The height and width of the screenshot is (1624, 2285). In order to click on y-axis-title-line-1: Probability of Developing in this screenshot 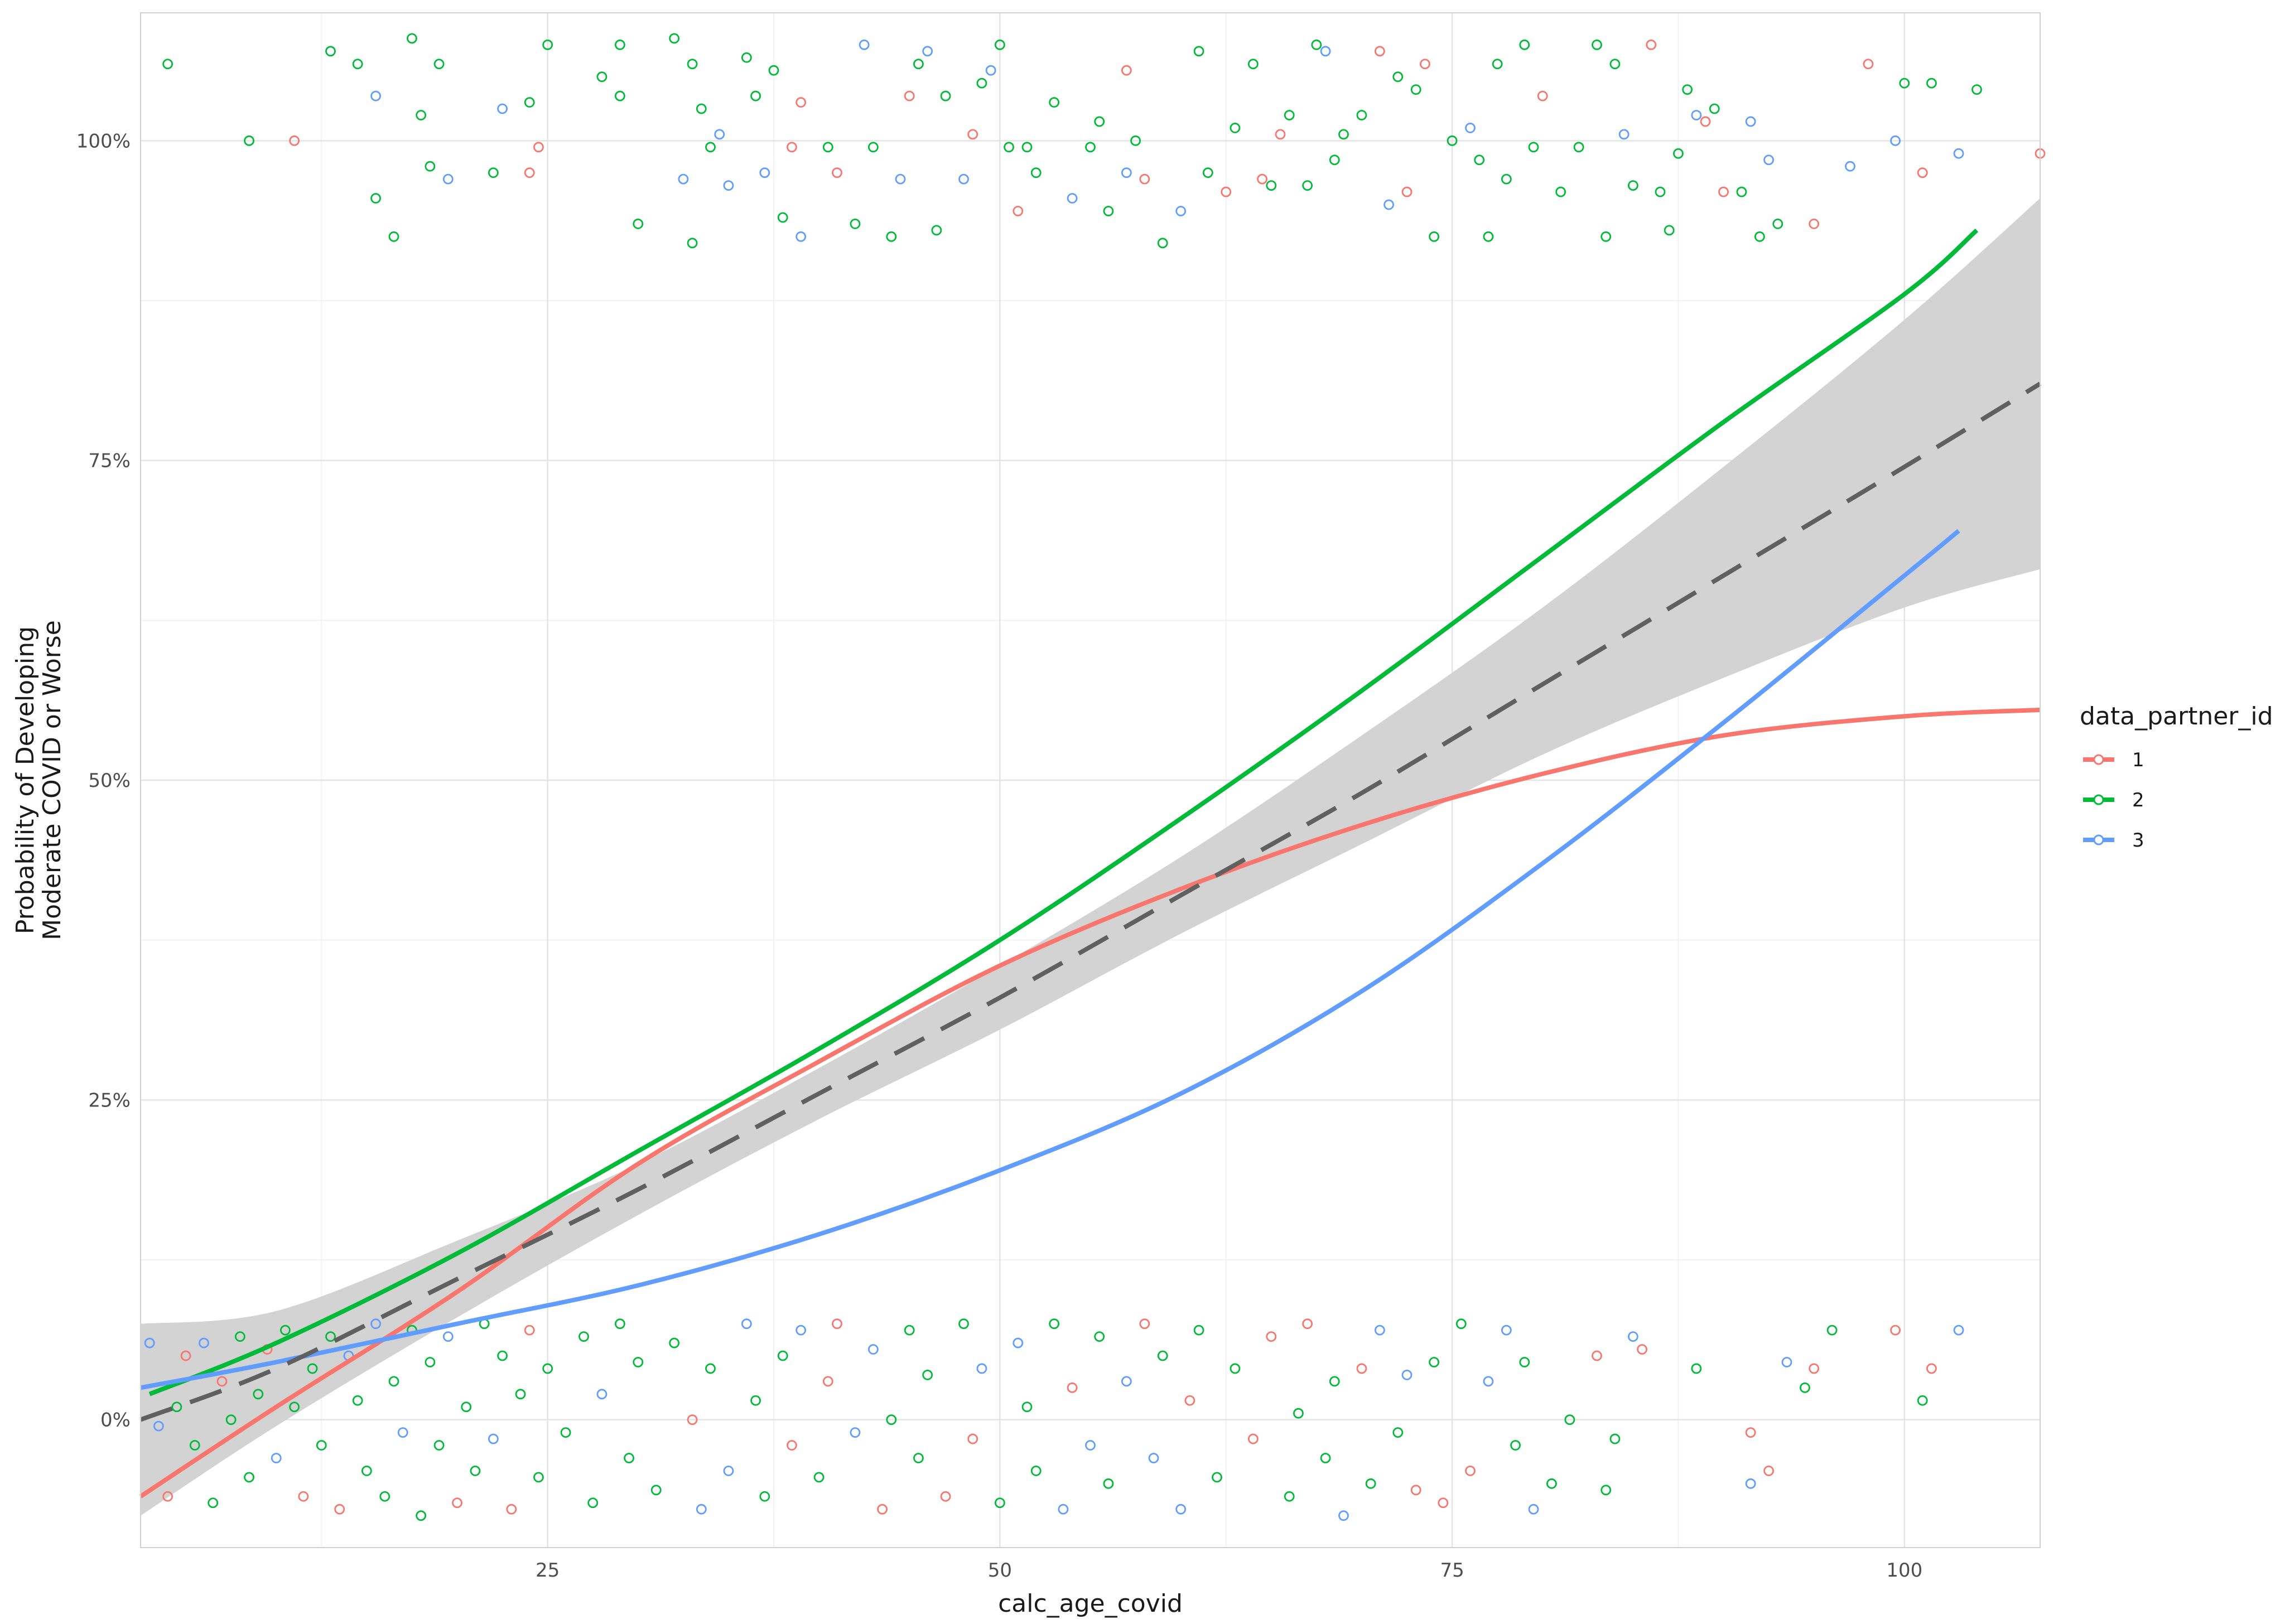, I will do `click(26, 780)`.